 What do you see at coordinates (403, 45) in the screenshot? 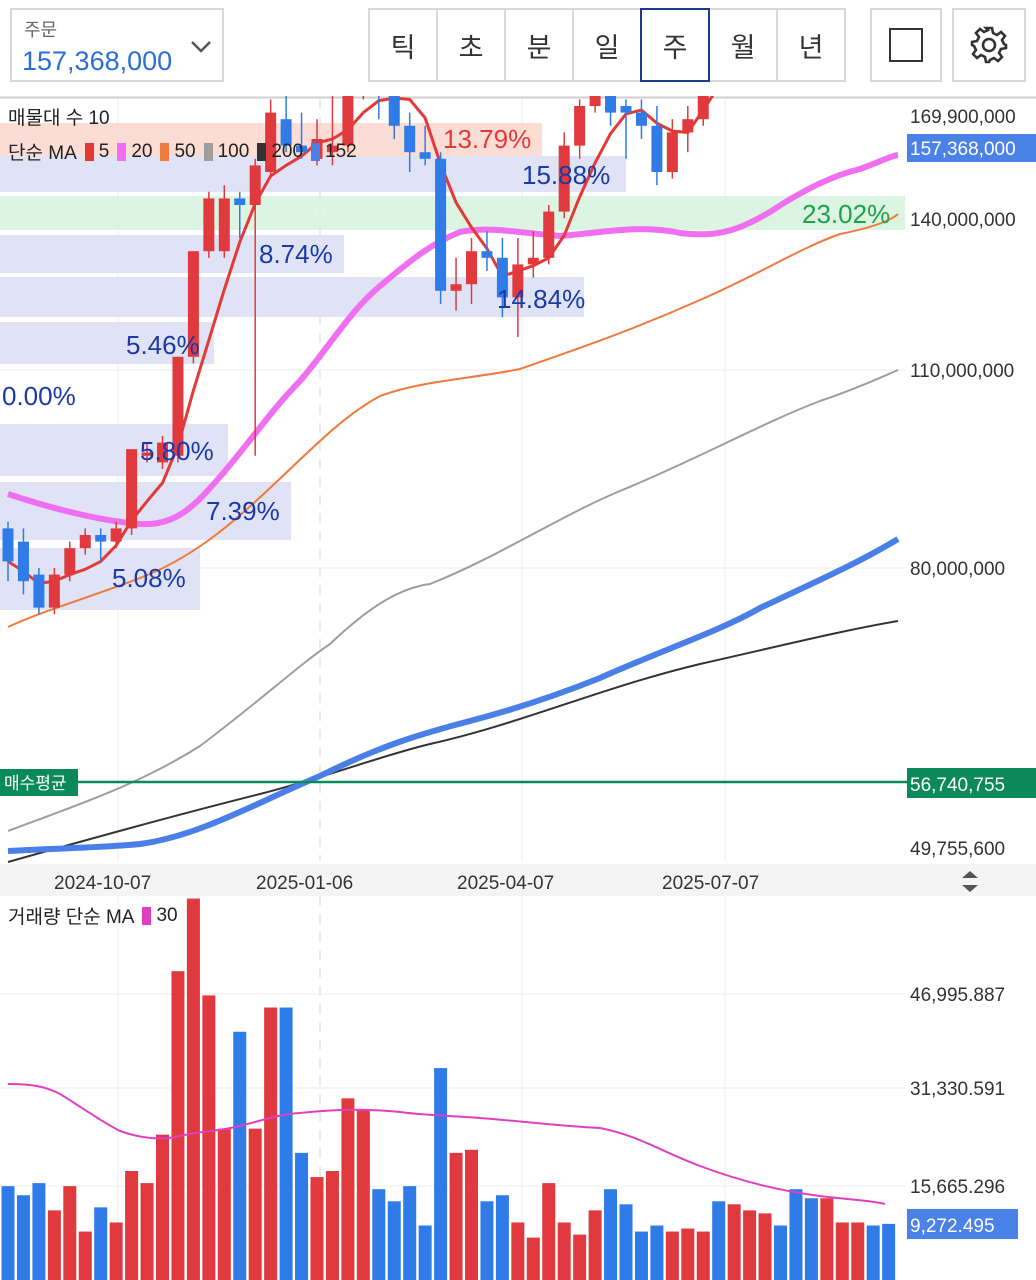
I see `period-tick-button: 틱` at bounding box center [403, 45].